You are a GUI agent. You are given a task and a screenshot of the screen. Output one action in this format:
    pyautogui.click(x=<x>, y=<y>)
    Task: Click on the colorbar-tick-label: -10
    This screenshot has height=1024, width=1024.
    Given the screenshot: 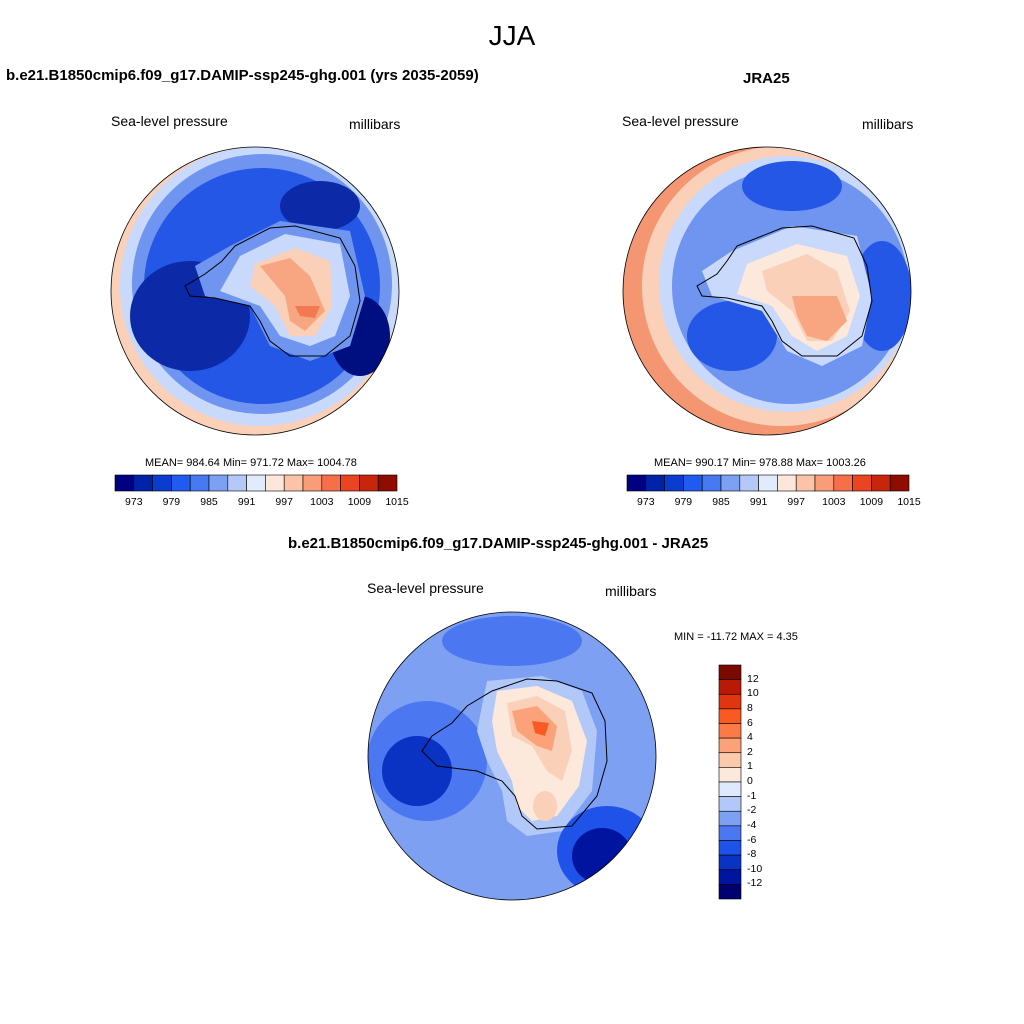 What is the action you would take?
    pyautogui.click(x=755, y=868)
    